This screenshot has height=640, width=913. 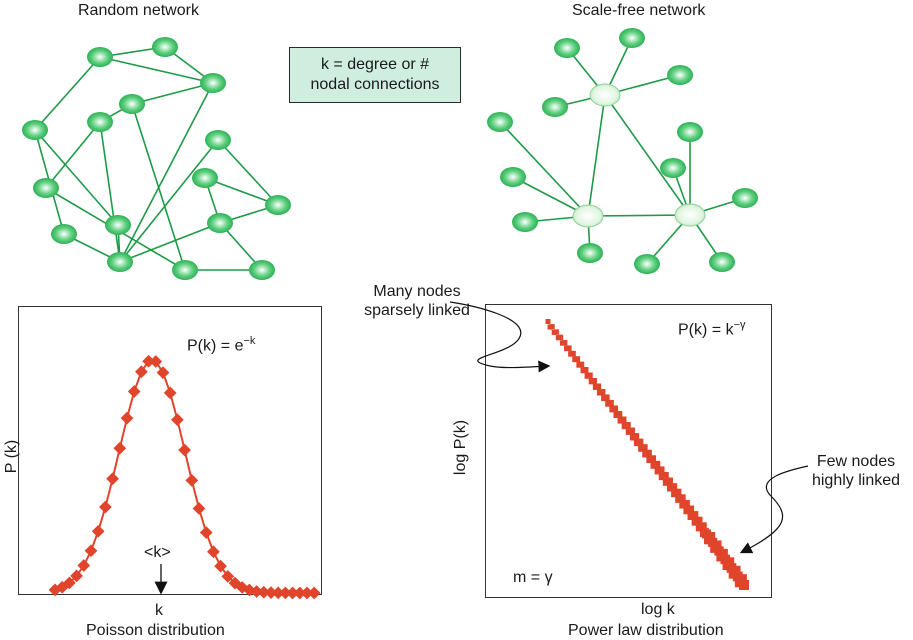 I want to click on mean-degree-label: <k>, so click(x=157, y=552).